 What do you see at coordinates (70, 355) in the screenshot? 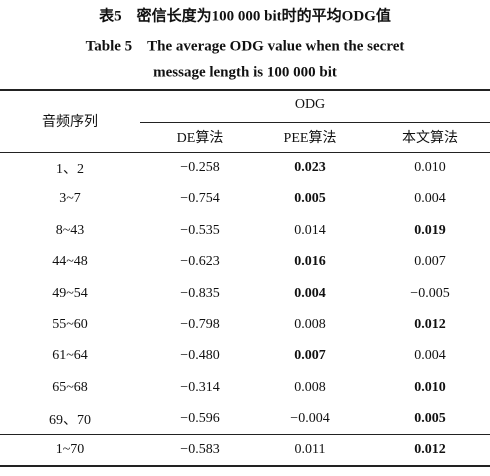
I see `cell: 61~64` at bounding box center [70, 355].